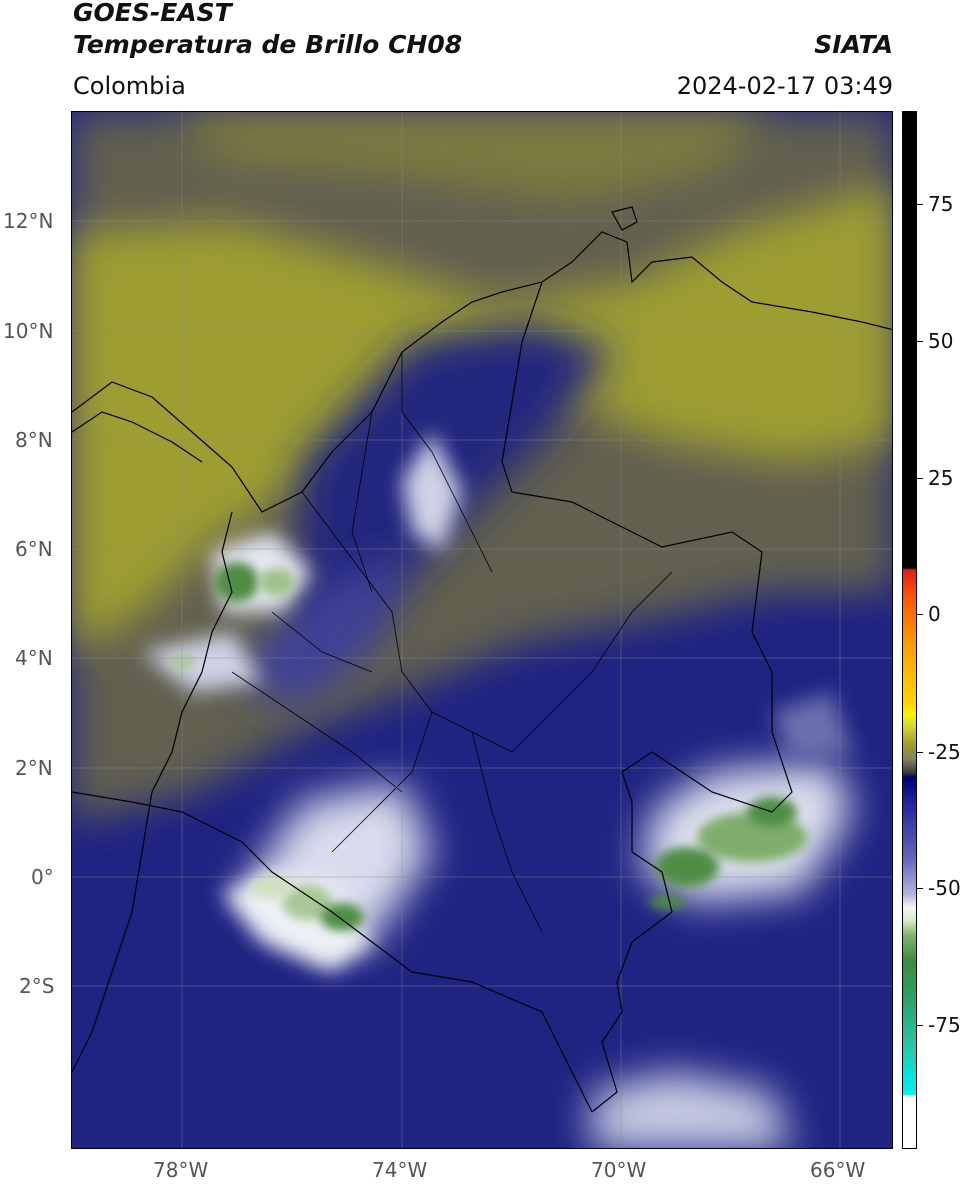  Describe the element at coordinates (37, 986) in the screenshot. I see `lat-tick-2S: 2°S` at that location.